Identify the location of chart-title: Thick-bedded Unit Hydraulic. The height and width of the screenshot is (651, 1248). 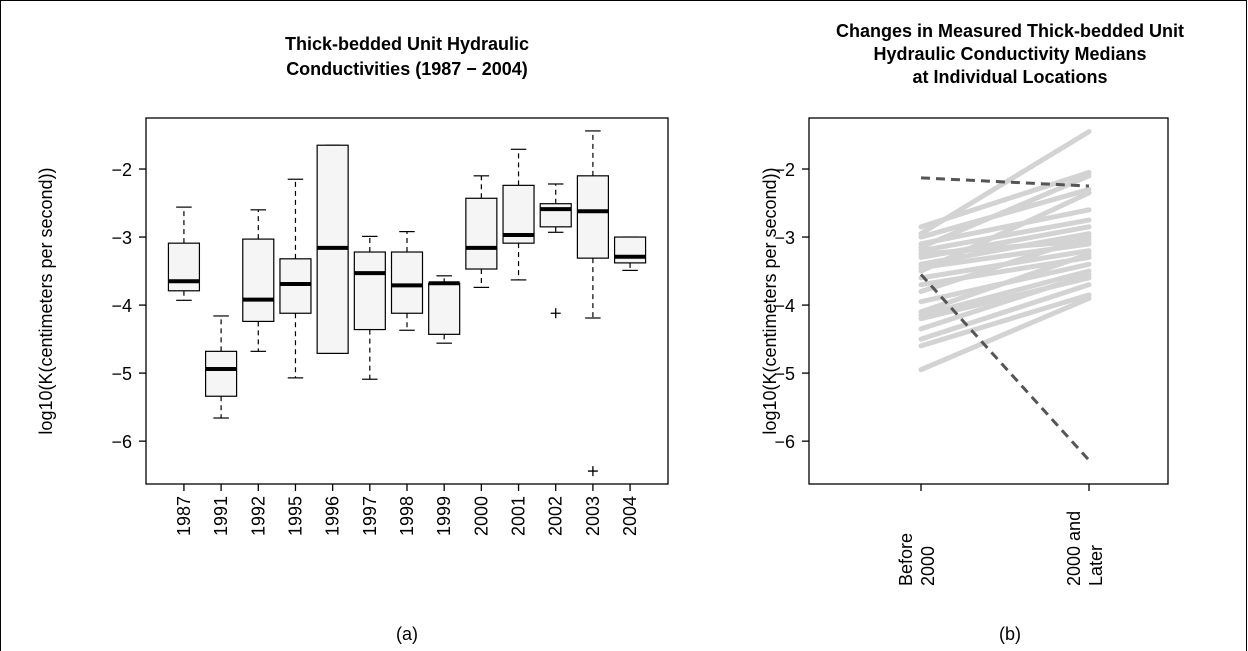
(407, 44).